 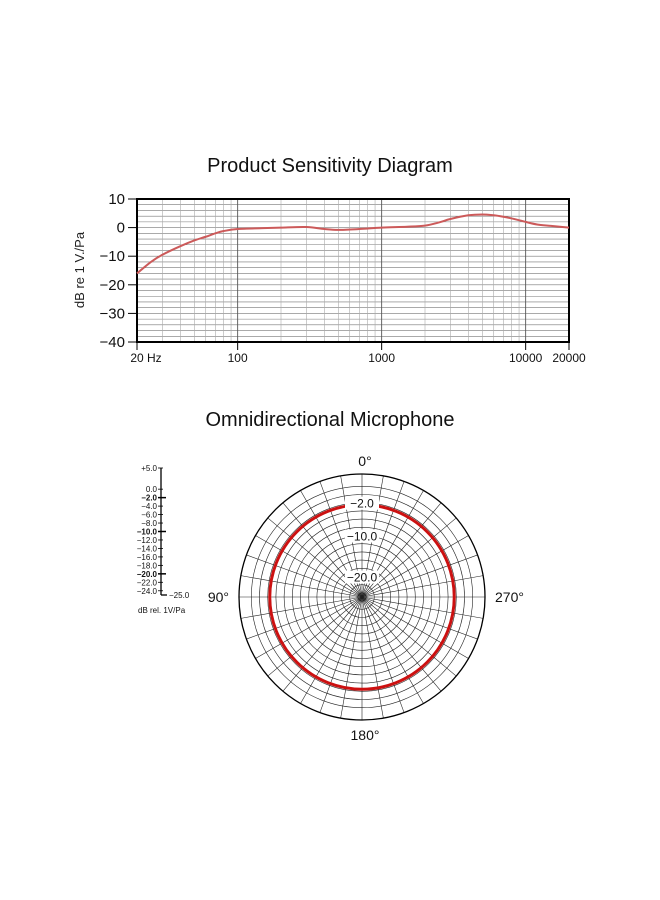 What do you see at coordinates (147, 591) in the screenshot?
I see `scale-label: −24.0` at bounding box center [147, 591].